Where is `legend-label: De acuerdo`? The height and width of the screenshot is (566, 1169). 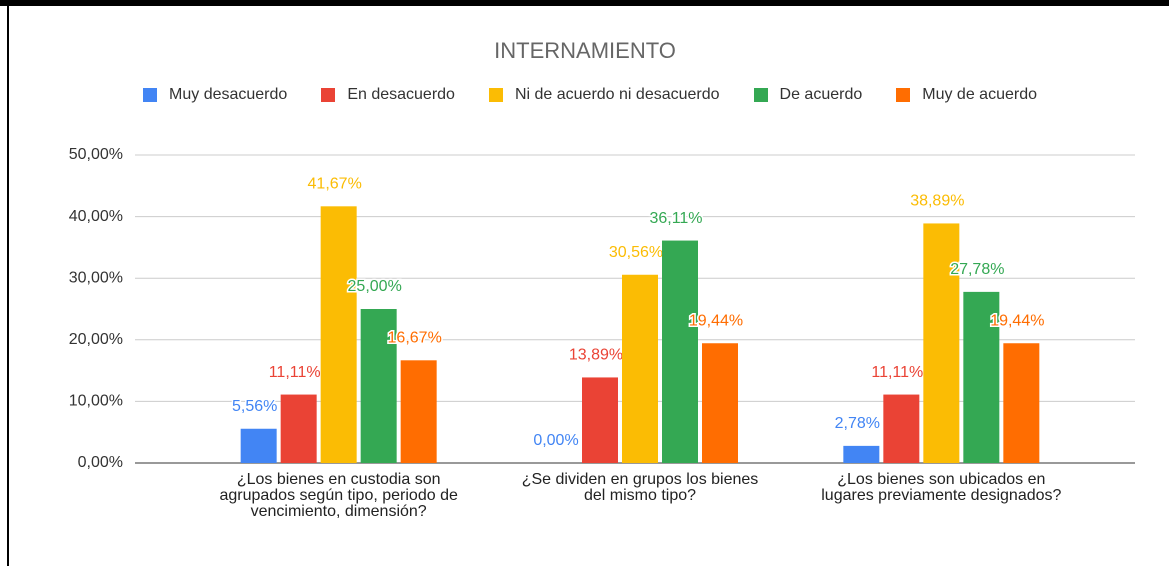 legend-label: De acuerdo is located at coordinates (821, 94).